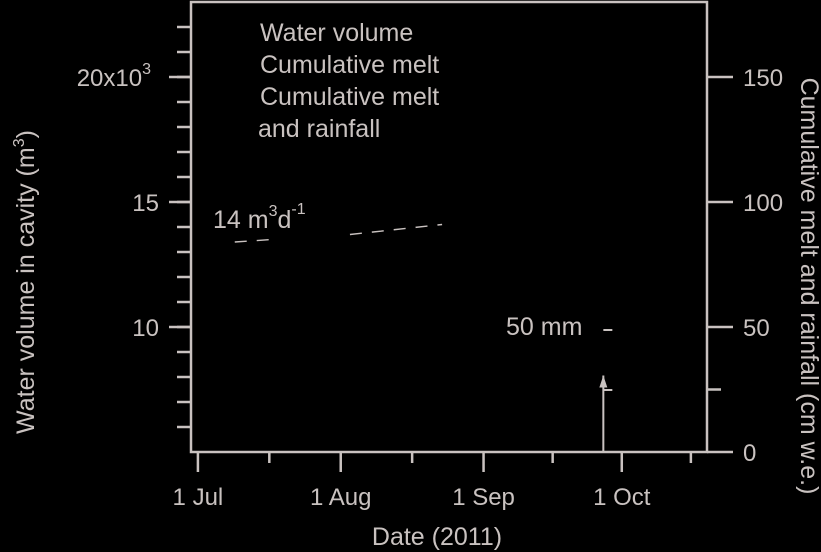 This screenshot has height=552, width=821. I want to click on y-left-tick-label: 20x103, so click(114, 76).